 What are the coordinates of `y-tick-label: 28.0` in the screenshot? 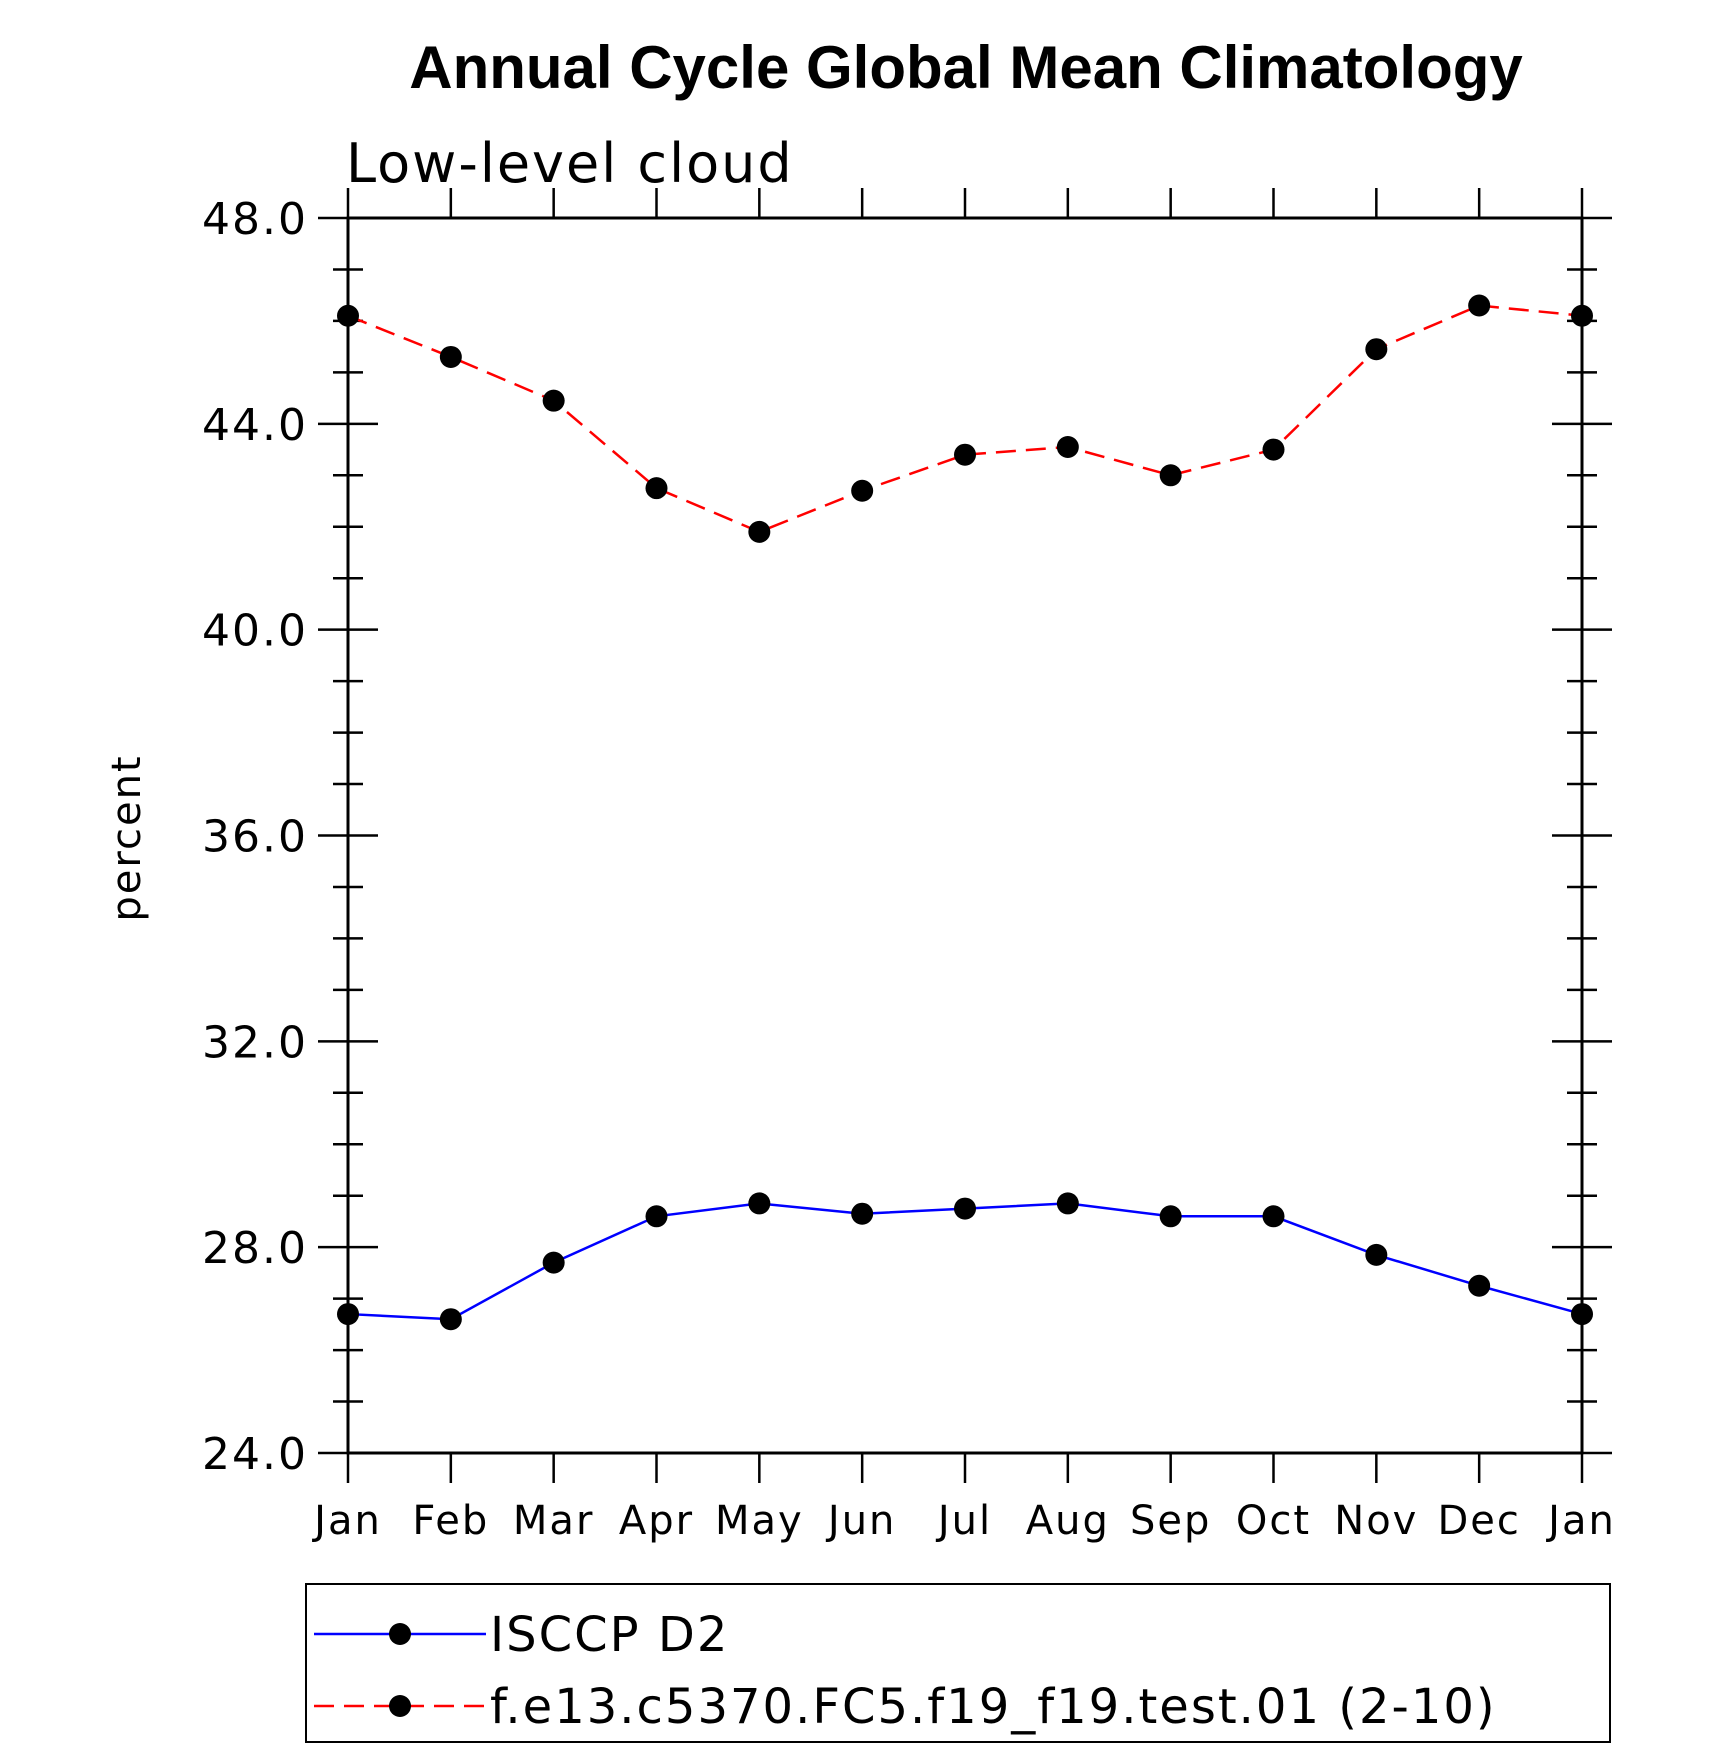 It's located at (255, 1248).